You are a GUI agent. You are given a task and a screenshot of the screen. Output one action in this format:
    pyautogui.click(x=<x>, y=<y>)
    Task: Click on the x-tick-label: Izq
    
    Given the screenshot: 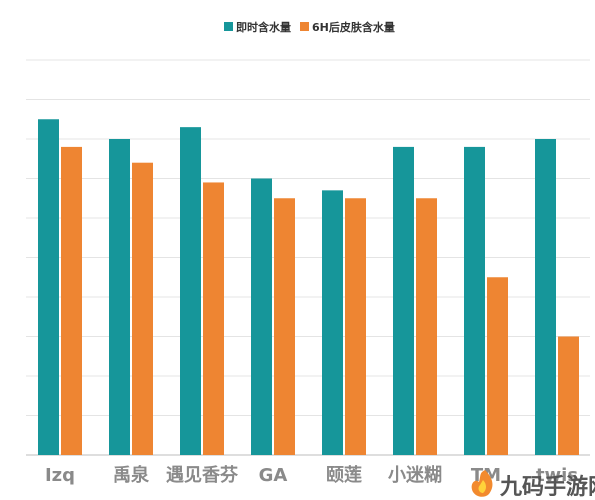 What is the action you would take?
    pyautogui.click(x=60, y=475)
    